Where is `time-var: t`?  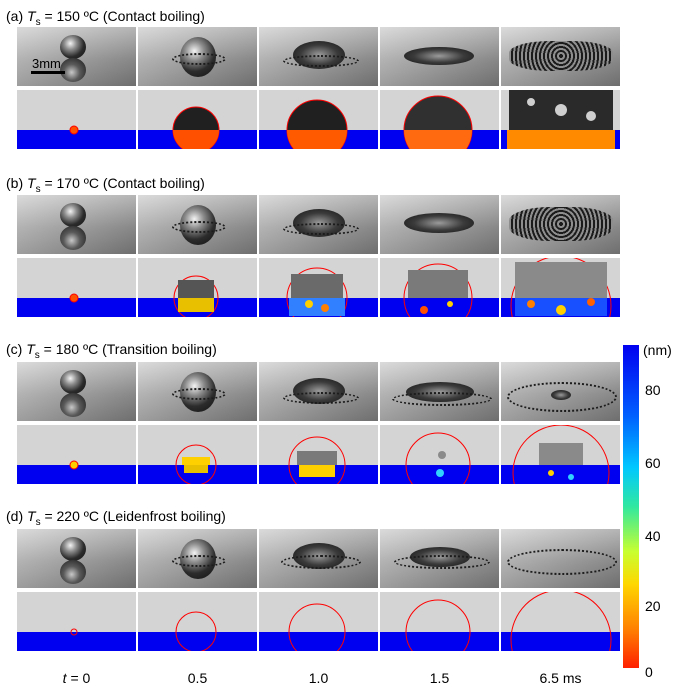
time-var: t is located at coordinates (64, 678).